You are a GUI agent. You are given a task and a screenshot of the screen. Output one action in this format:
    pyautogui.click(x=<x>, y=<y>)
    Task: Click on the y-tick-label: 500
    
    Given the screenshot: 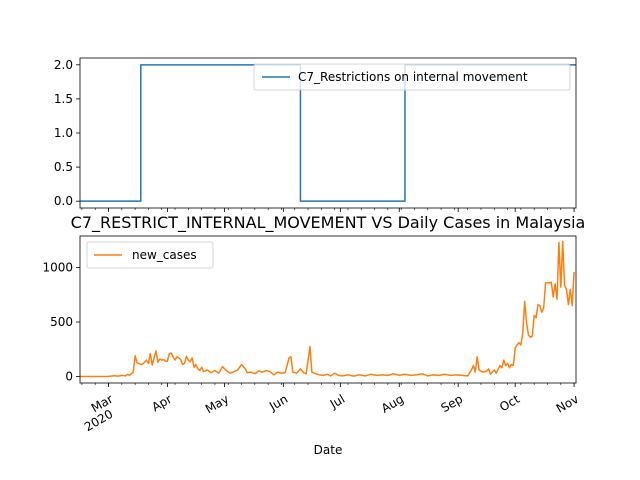 What is the action you would take?
    pyautogui.click(x=61, y=322)
    